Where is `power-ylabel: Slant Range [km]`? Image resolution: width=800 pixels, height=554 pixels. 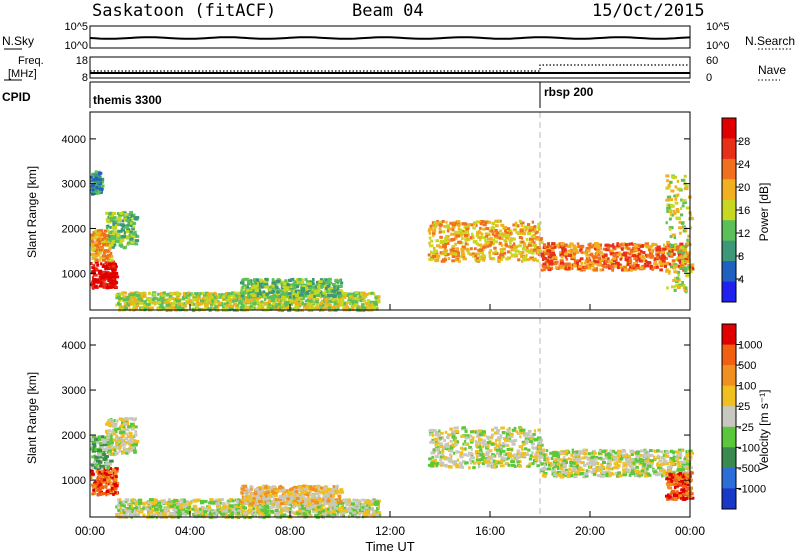
power-ylabel: Slant Range [km] is located at coordinates (32, 212).